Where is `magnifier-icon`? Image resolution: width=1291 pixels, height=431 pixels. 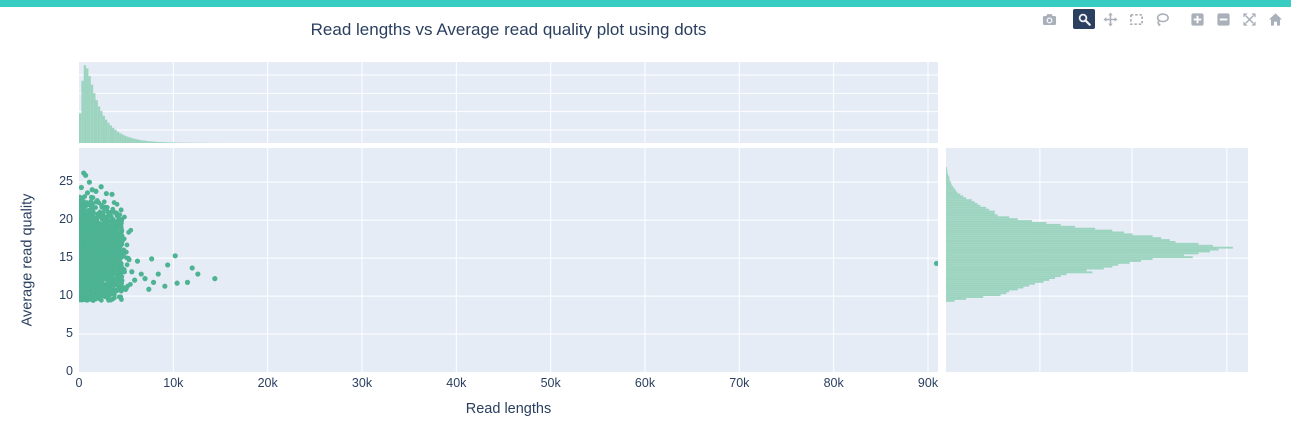 magnifier-icon is located at coordinates (1084, 19).